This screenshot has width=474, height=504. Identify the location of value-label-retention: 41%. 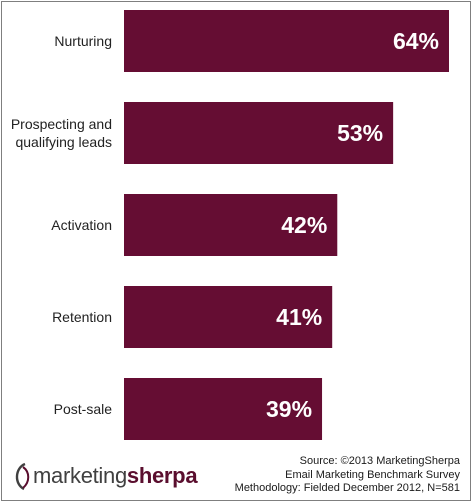
(299, 317).